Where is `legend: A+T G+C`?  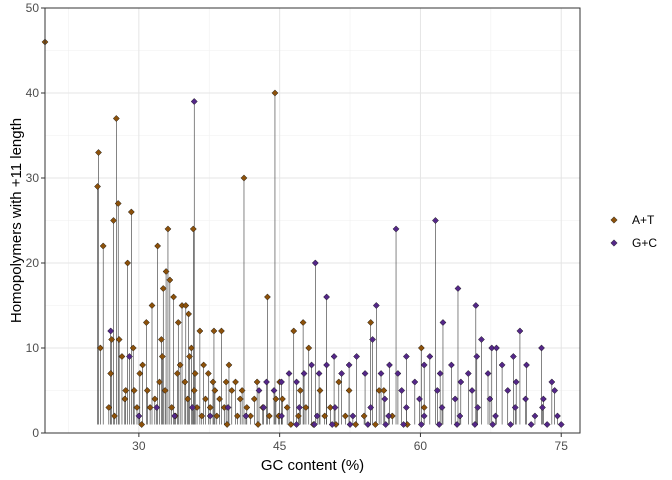 legend: A+T G+C is located at coordinates (633, 231).